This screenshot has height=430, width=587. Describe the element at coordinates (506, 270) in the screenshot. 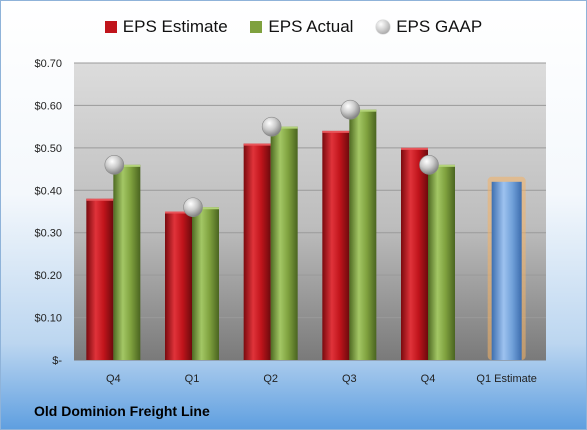

I see `bar-q1-estimate` at that location.